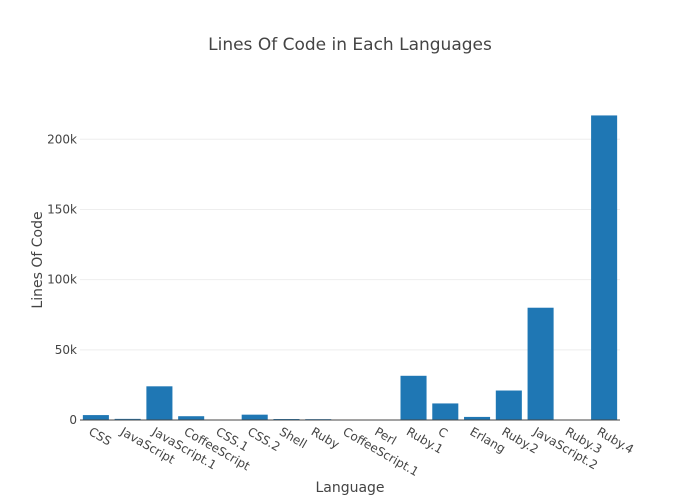 The width and height of the screenshot is (700, 504). Describe the element at coordinates (38, 259) in the screenshot. I see `y-axis-label: Lines Of Code` at that location.